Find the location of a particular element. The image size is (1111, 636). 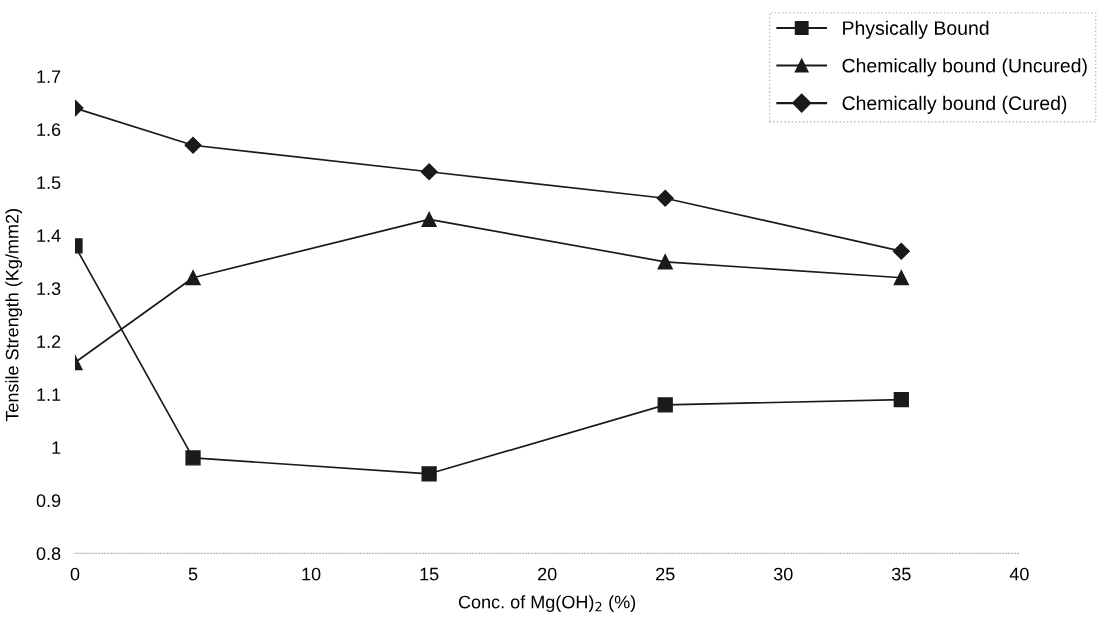

x-tick-label: 40 is located at coordinates (1019, 574).